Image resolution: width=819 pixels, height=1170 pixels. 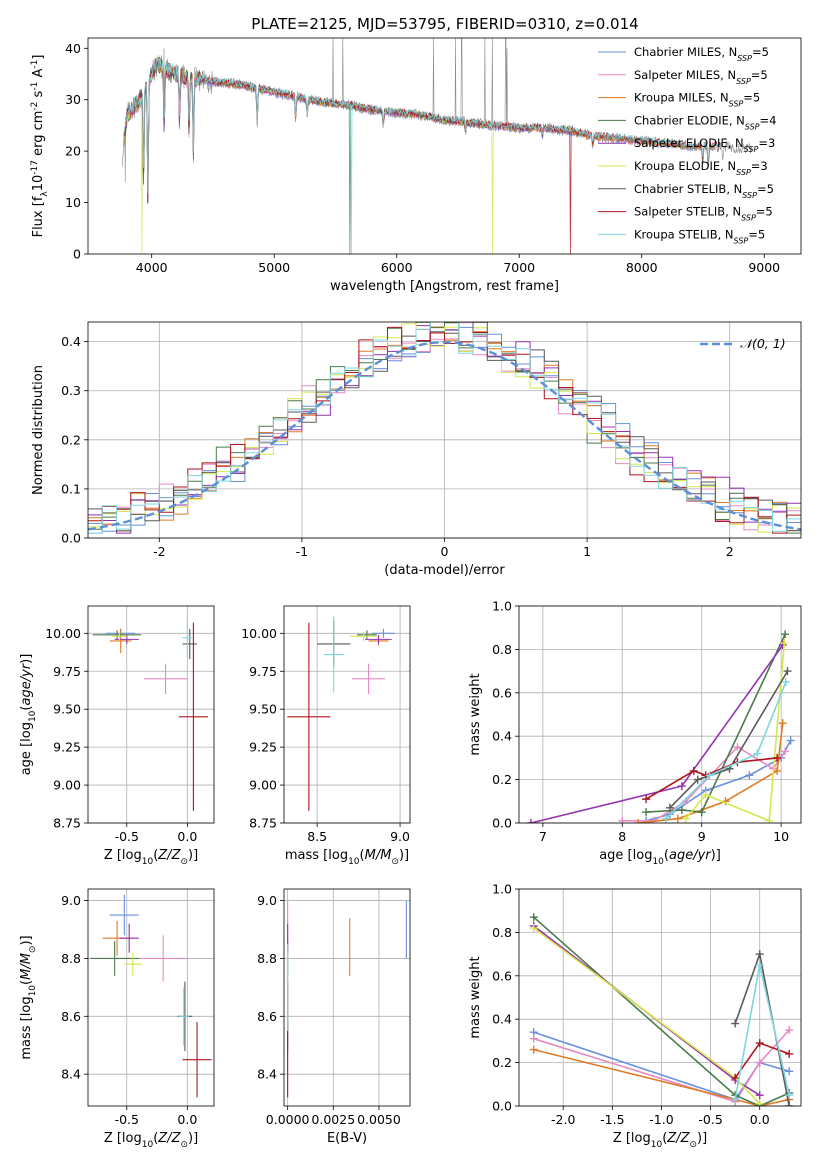 I want to click on label-part: A, so click(x=38, y=75).